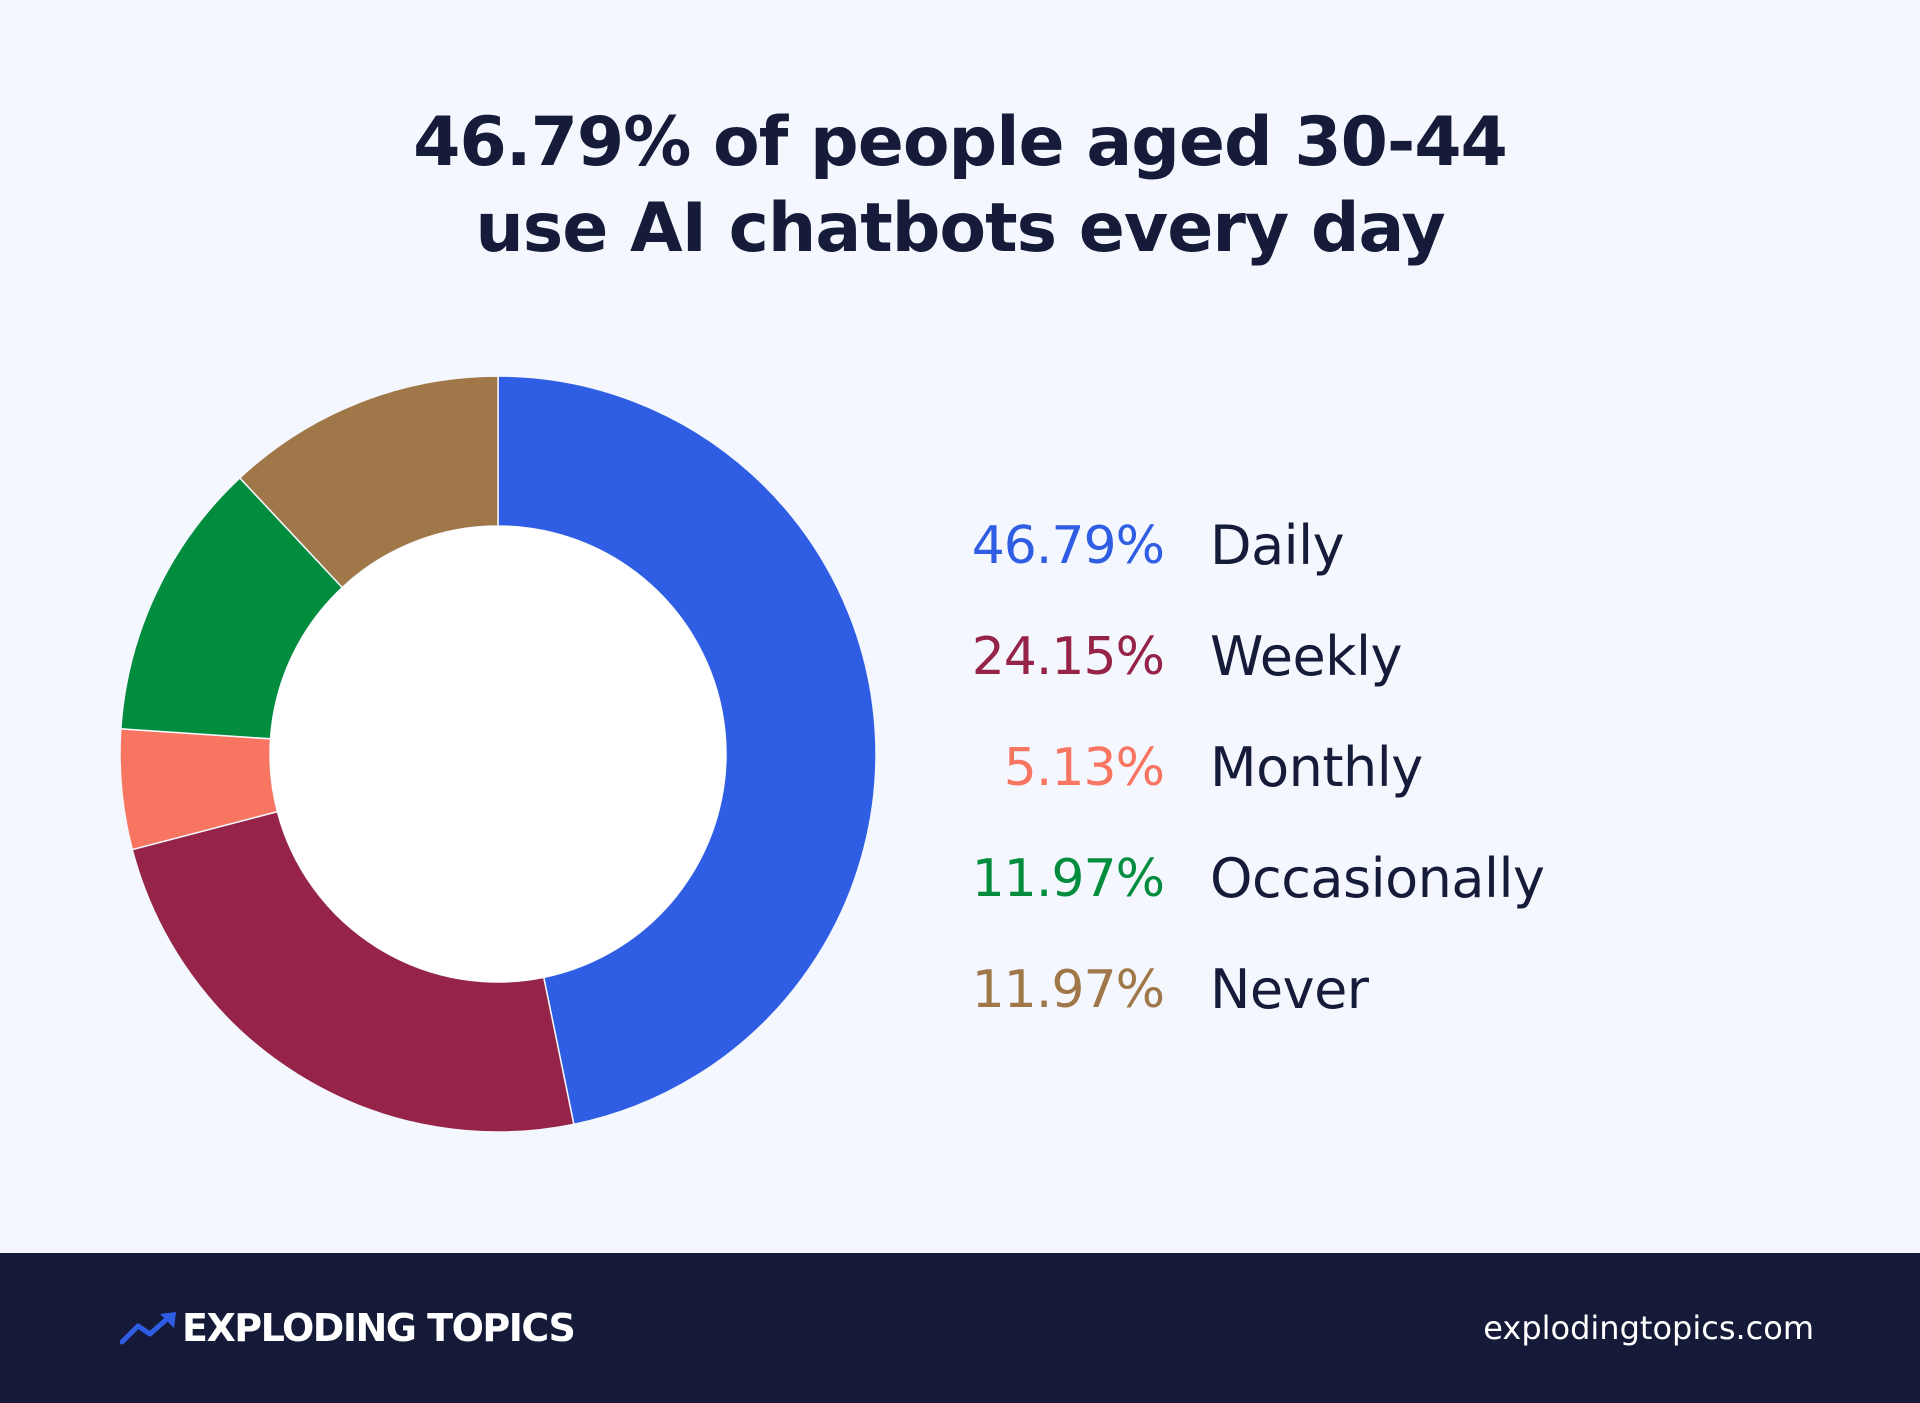 This screenshot has width=1920, height=1403. What do you see at coordinates (379, 1328) in the screenshot?
I see `brand-name: EXPLODING TOPICS` at bounding box center [379, 1328].